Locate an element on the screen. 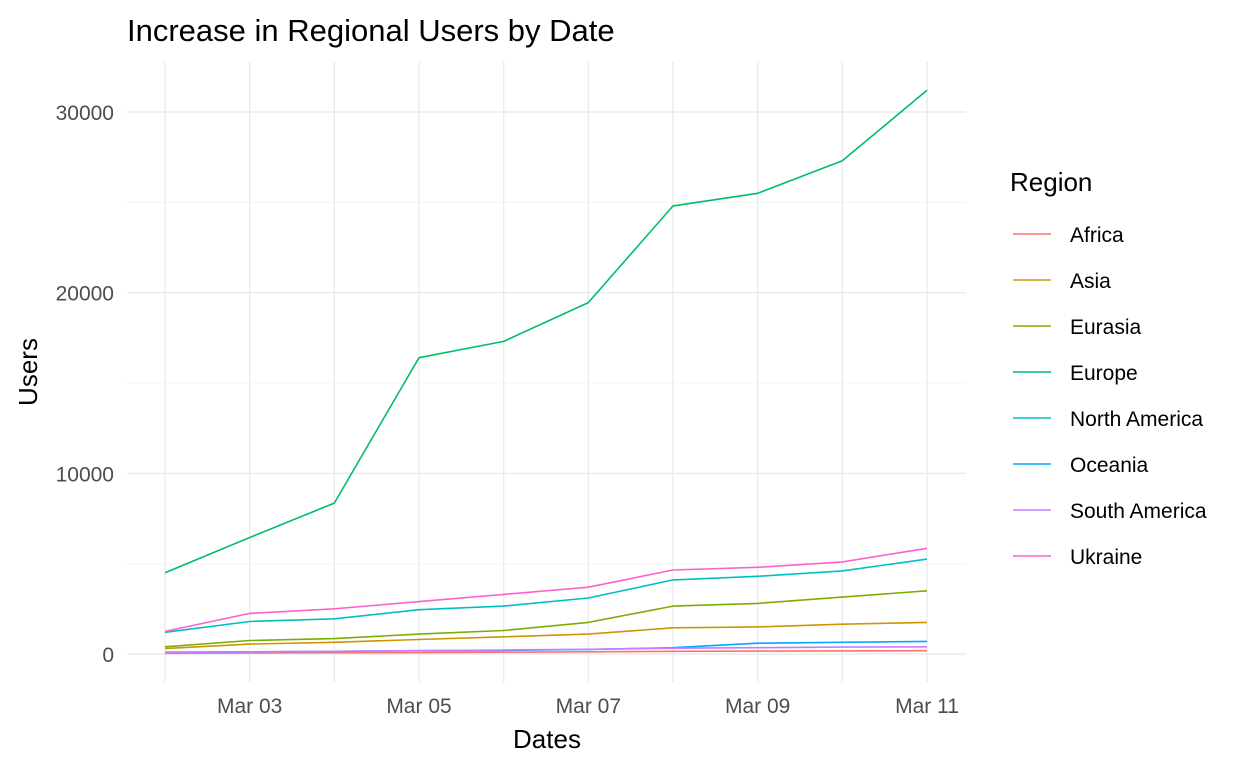 The width and height of the screenshot is (1248, 768). x-tick-label: Mar 07 is located at coordinates (588, 706).